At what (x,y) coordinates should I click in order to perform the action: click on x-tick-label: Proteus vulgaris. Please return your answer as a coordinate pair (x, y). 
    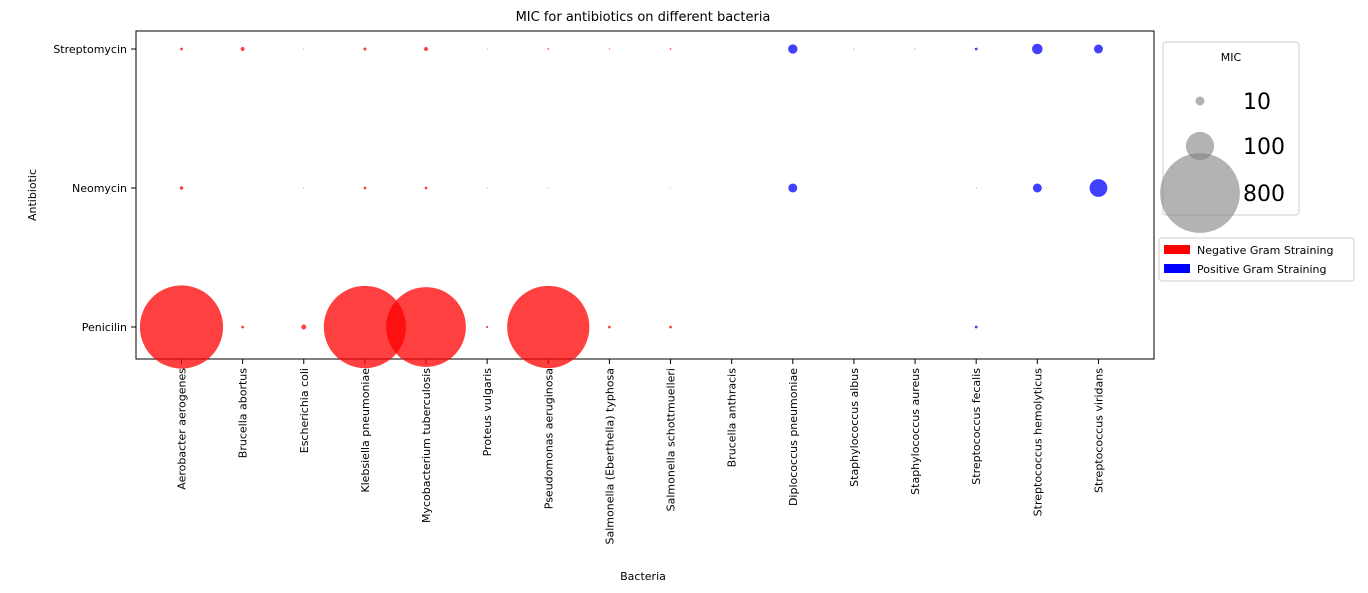
    Looking at the image, I should click on (487, 412).